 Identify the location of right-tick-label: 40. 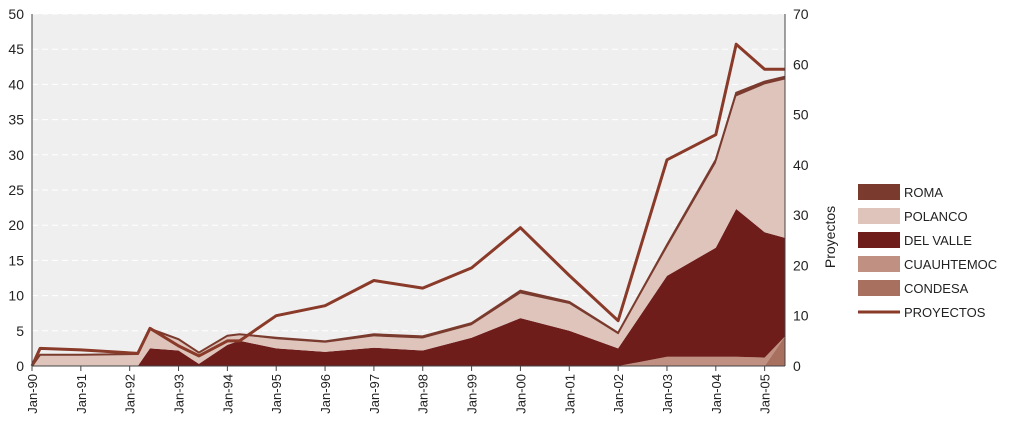
(801, 165).